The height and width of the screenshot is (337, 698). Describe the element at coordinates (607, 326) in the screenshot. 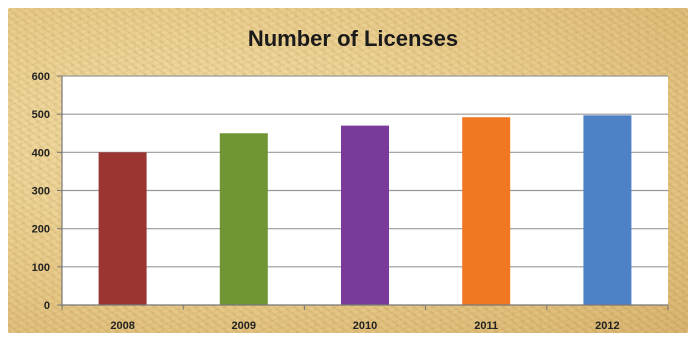

I see `x-tick-label: 2012` at that location.